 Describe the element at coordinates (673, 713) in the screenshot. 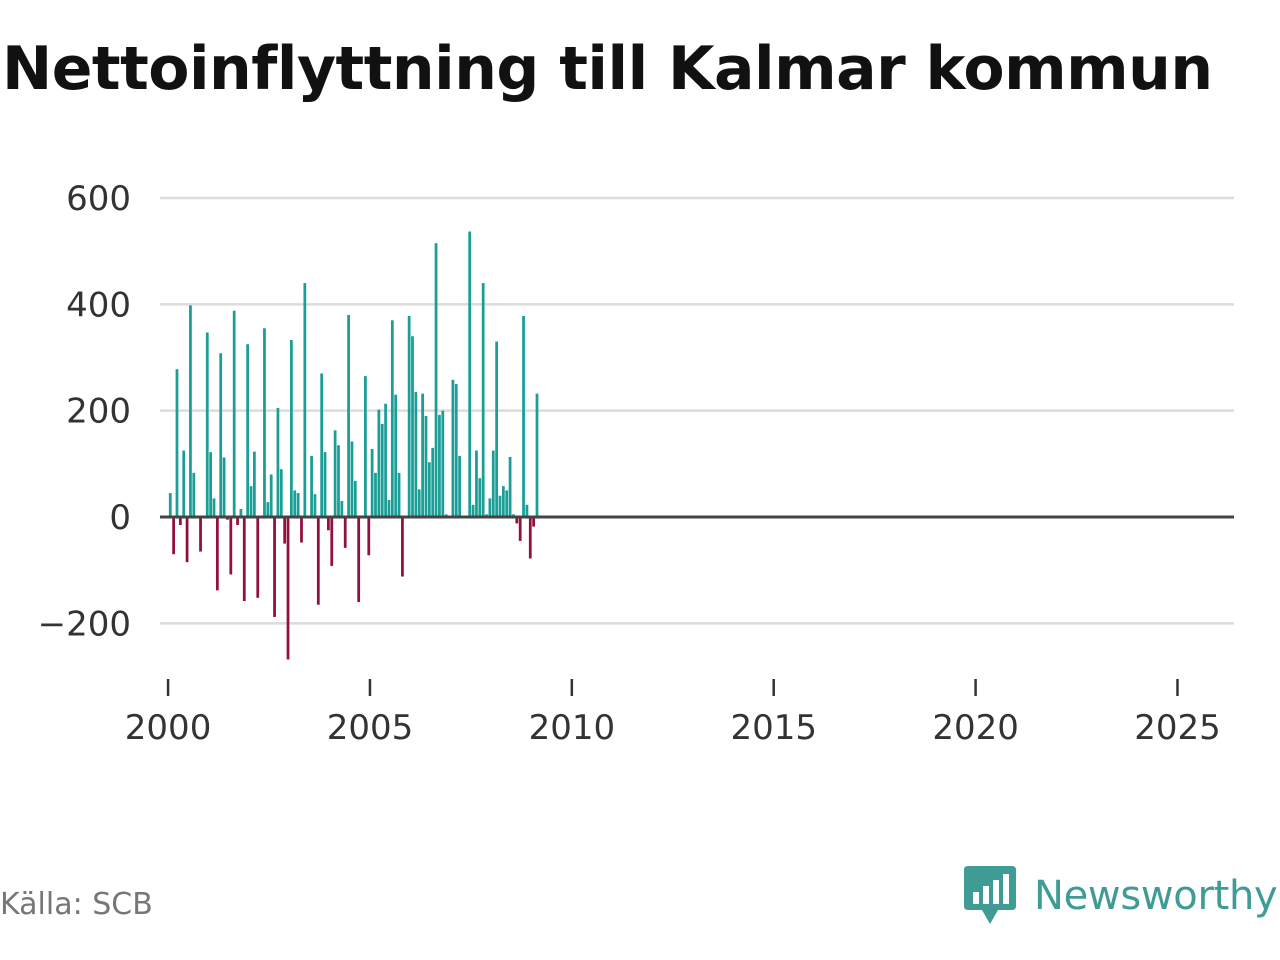

I see `x-axis: 2000 2005 2010 2015 2020 2025` at that location.